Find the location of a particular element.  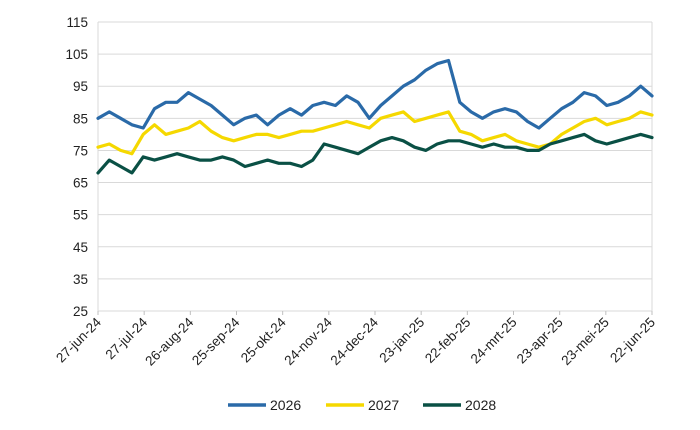

legend-label-2028: 2028 is located at coordinates (480, 405).